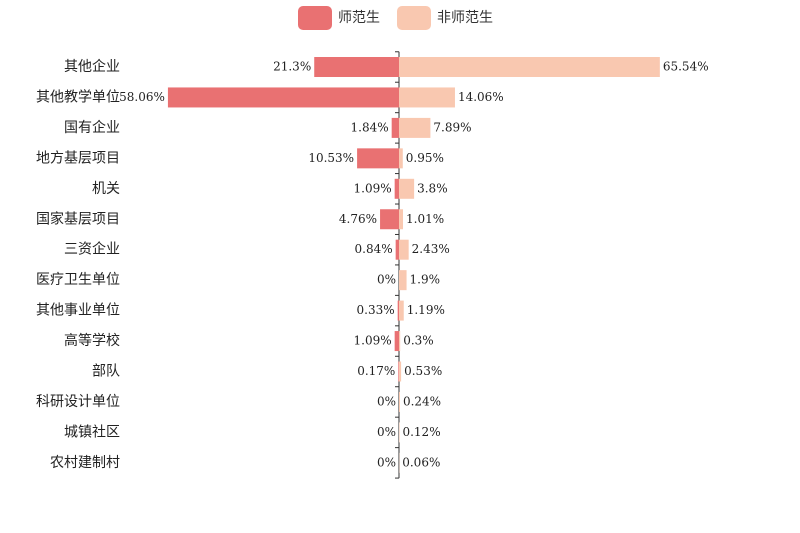  What do you see at coordinates (92, 127) in the screenshot?
I see `y-tick-label: 国有企业` at bounding box center [92, 127].